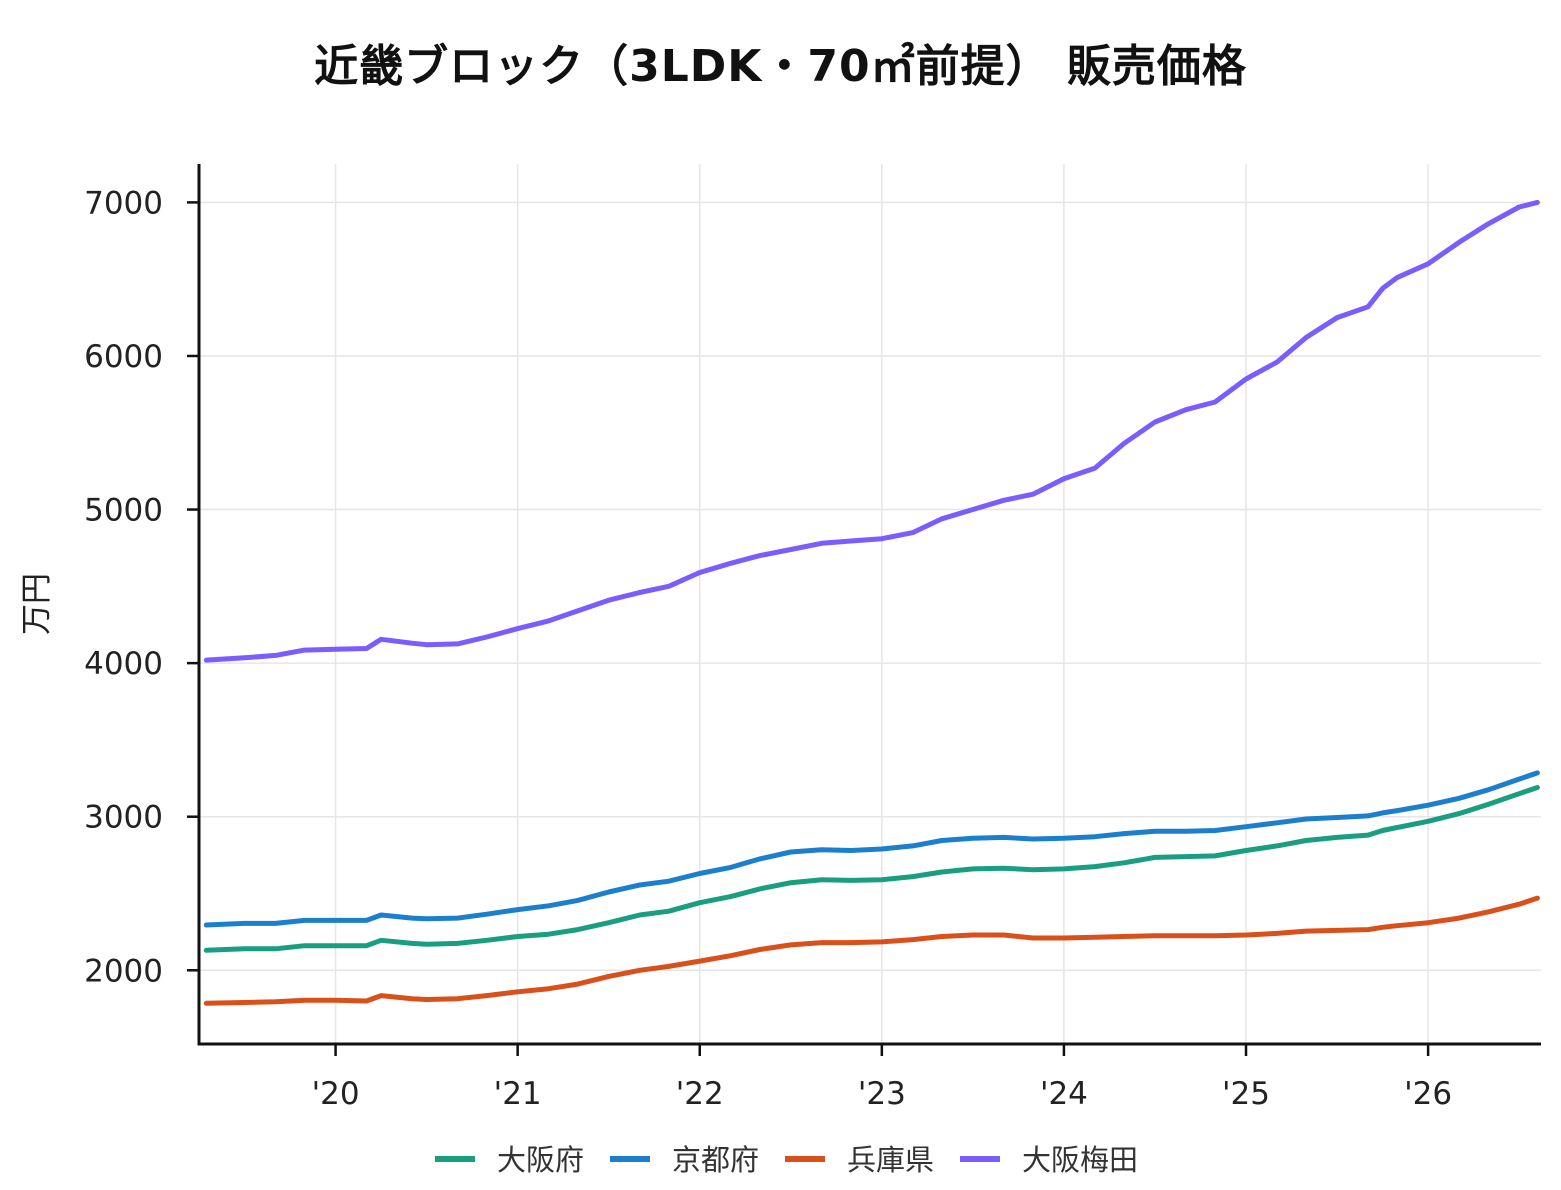 This screenshot has width=1561, height=1190. What do you see at coordinates (1428, 1094) in the screenshot?
I see `x-tick-label: '26` at bounding box center [1428, 1094].